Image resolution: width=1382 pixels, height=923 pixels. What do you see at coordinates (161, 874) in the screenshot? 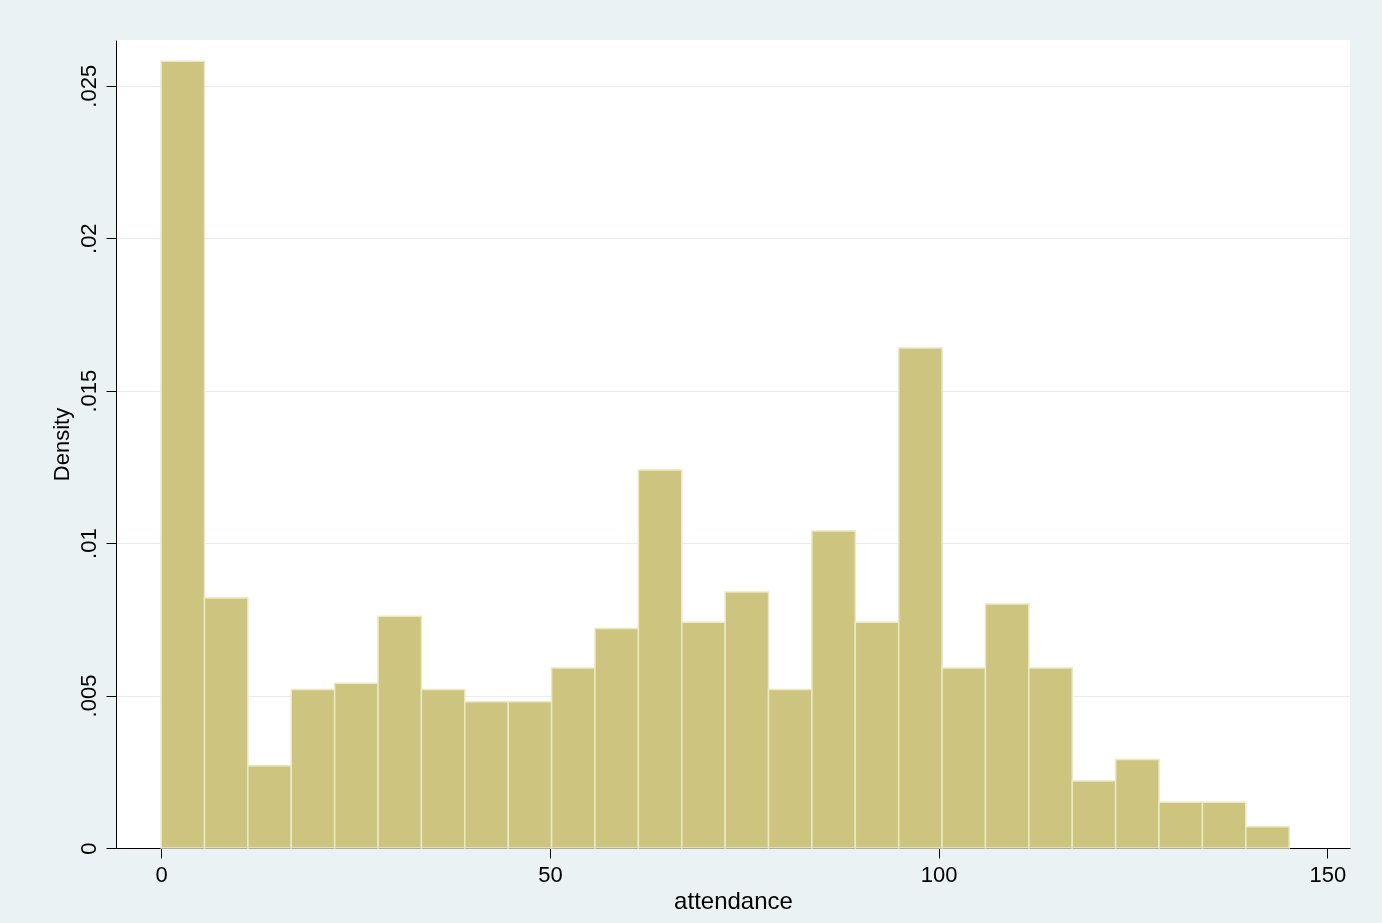
I see `x-tick-label: 0` at bounding box center [161, 874].